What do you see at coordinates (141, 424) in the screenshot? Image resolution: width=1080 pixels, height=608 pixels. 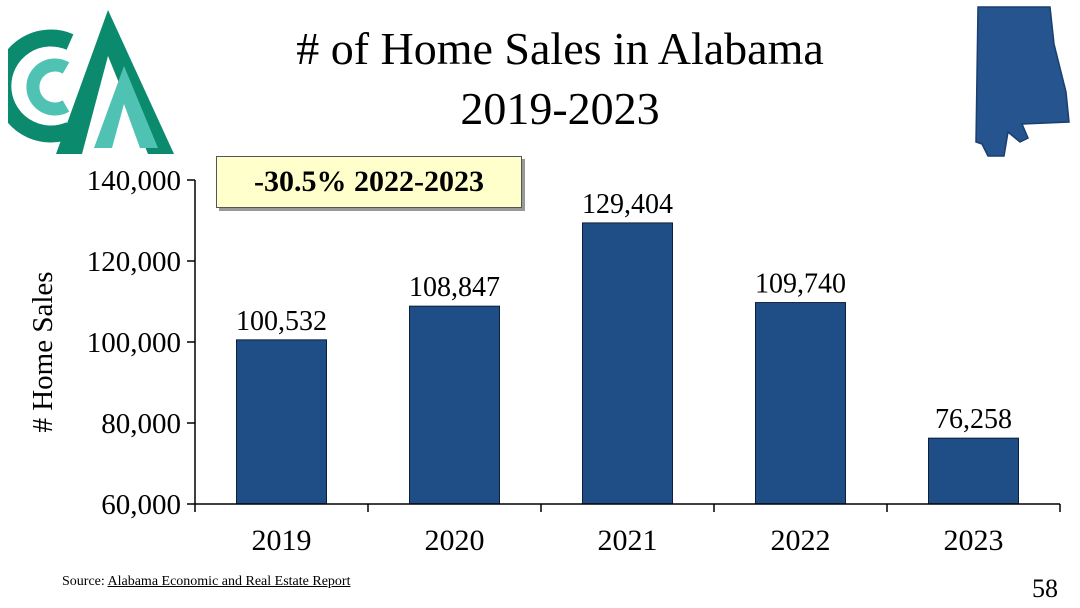 I see `y-tick-label: 80,000` at bounding box center [141, 424].